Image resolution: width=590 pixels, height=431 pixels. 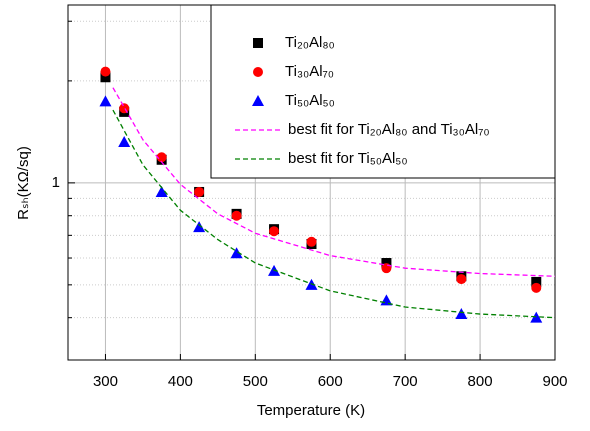 What do you see at coordinates (56, 182) in the screenshot?
I see `y-tick-label: 1` at bounding box center [56, 182].